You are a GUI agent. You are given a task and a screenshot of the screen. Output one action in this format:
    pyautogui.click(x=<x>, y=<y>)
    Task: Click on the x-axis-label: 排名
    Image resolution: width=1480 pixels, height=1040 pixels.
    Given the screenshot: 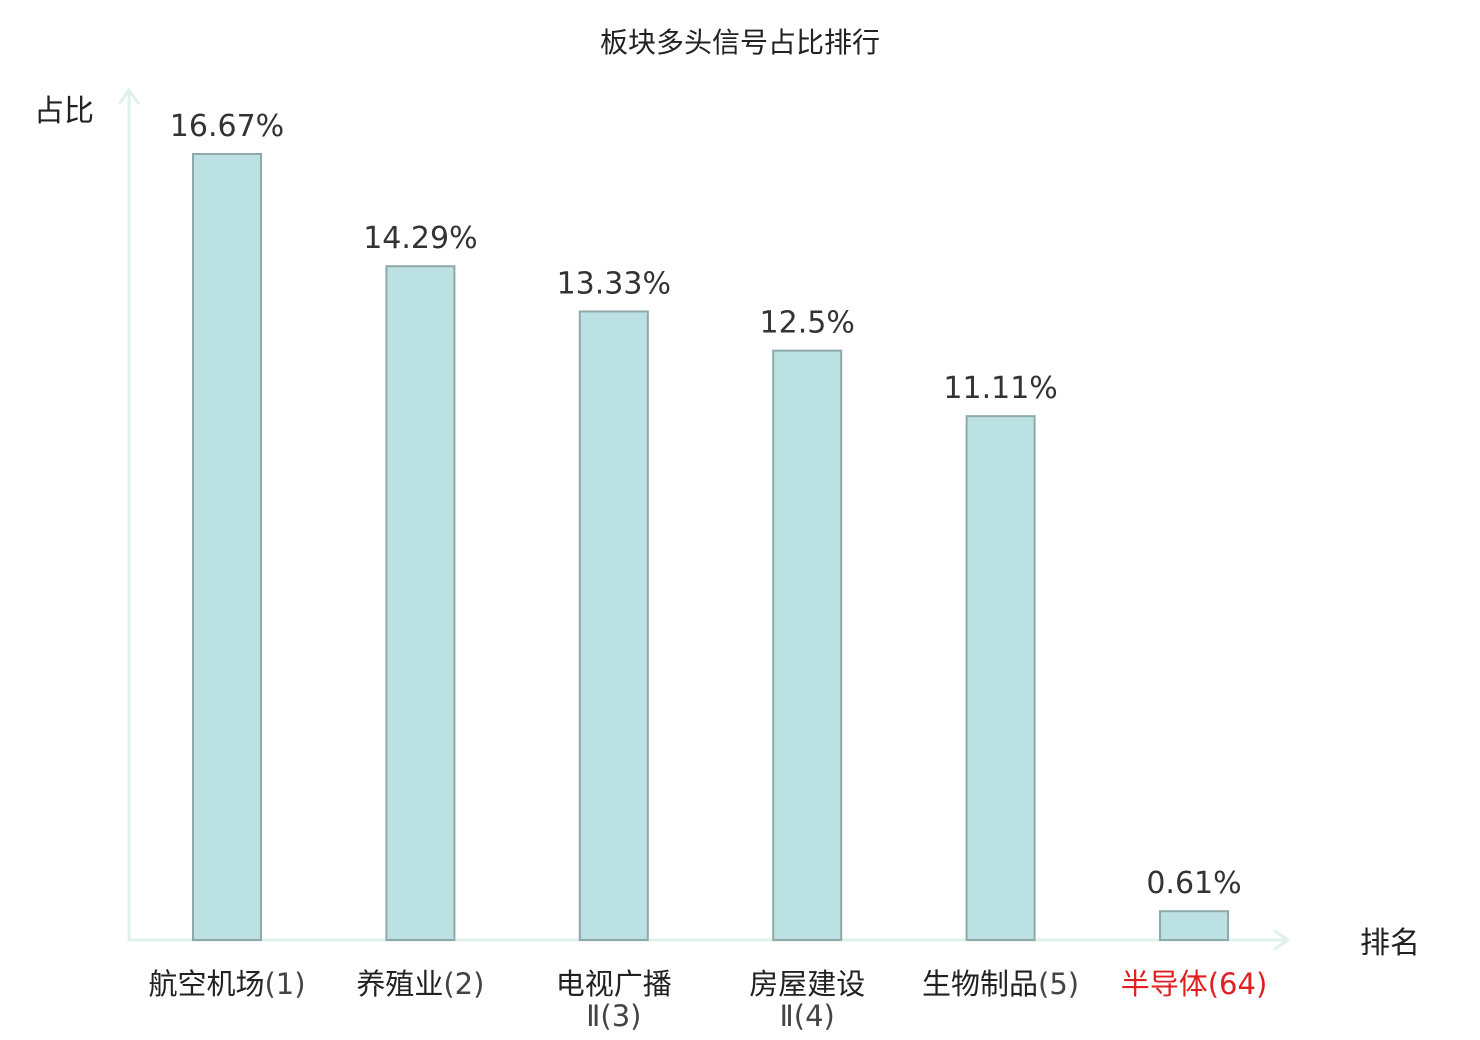 What is the action you would take?
    pyautogui.click(x=1390, y=943)
    